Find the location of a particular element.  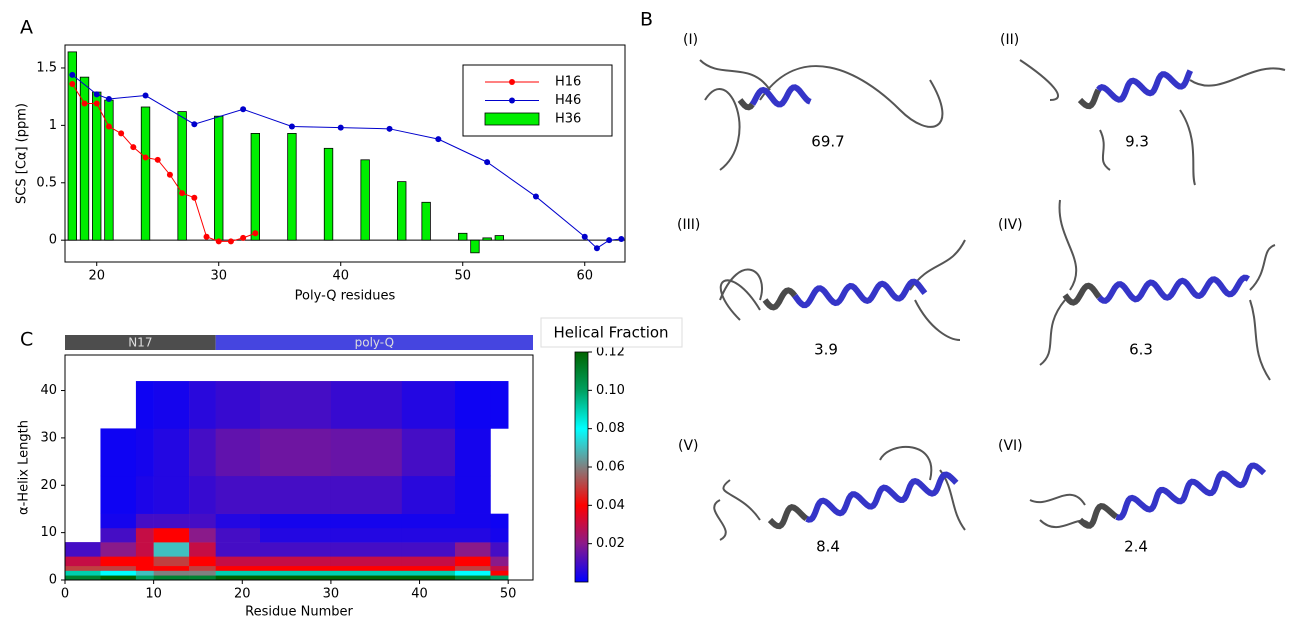

x-tick-label: 60 is located at coordinates (584, 276).